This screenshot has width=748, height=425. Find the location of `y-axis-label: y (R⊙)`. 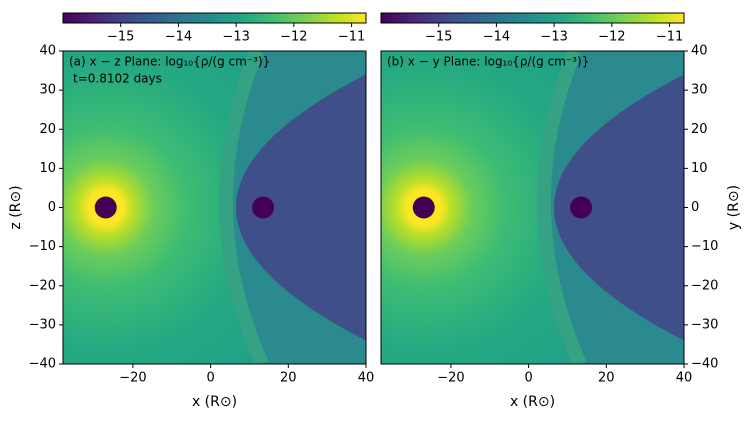

y-axis-label: y (R⊙) is located at coordinates (734, 207).